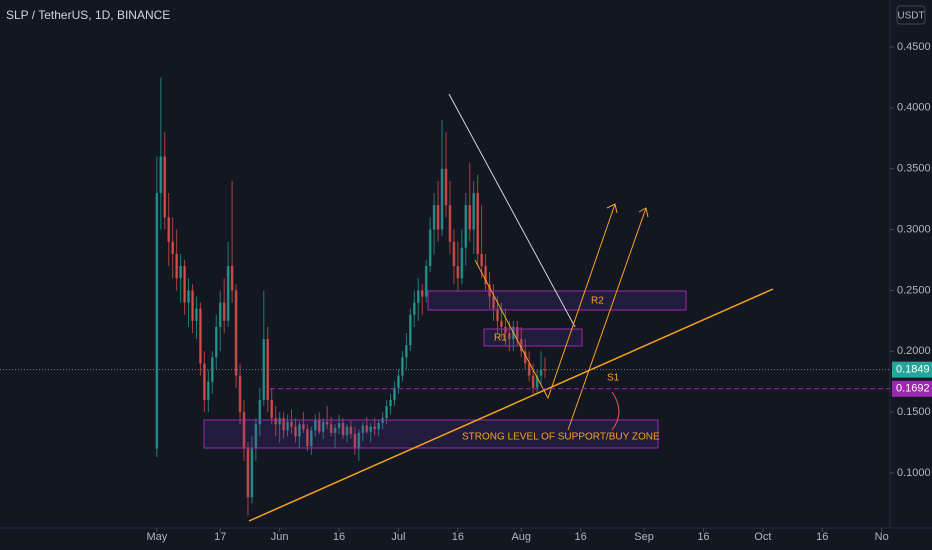  I want to click on support-box, so click(431, 434).